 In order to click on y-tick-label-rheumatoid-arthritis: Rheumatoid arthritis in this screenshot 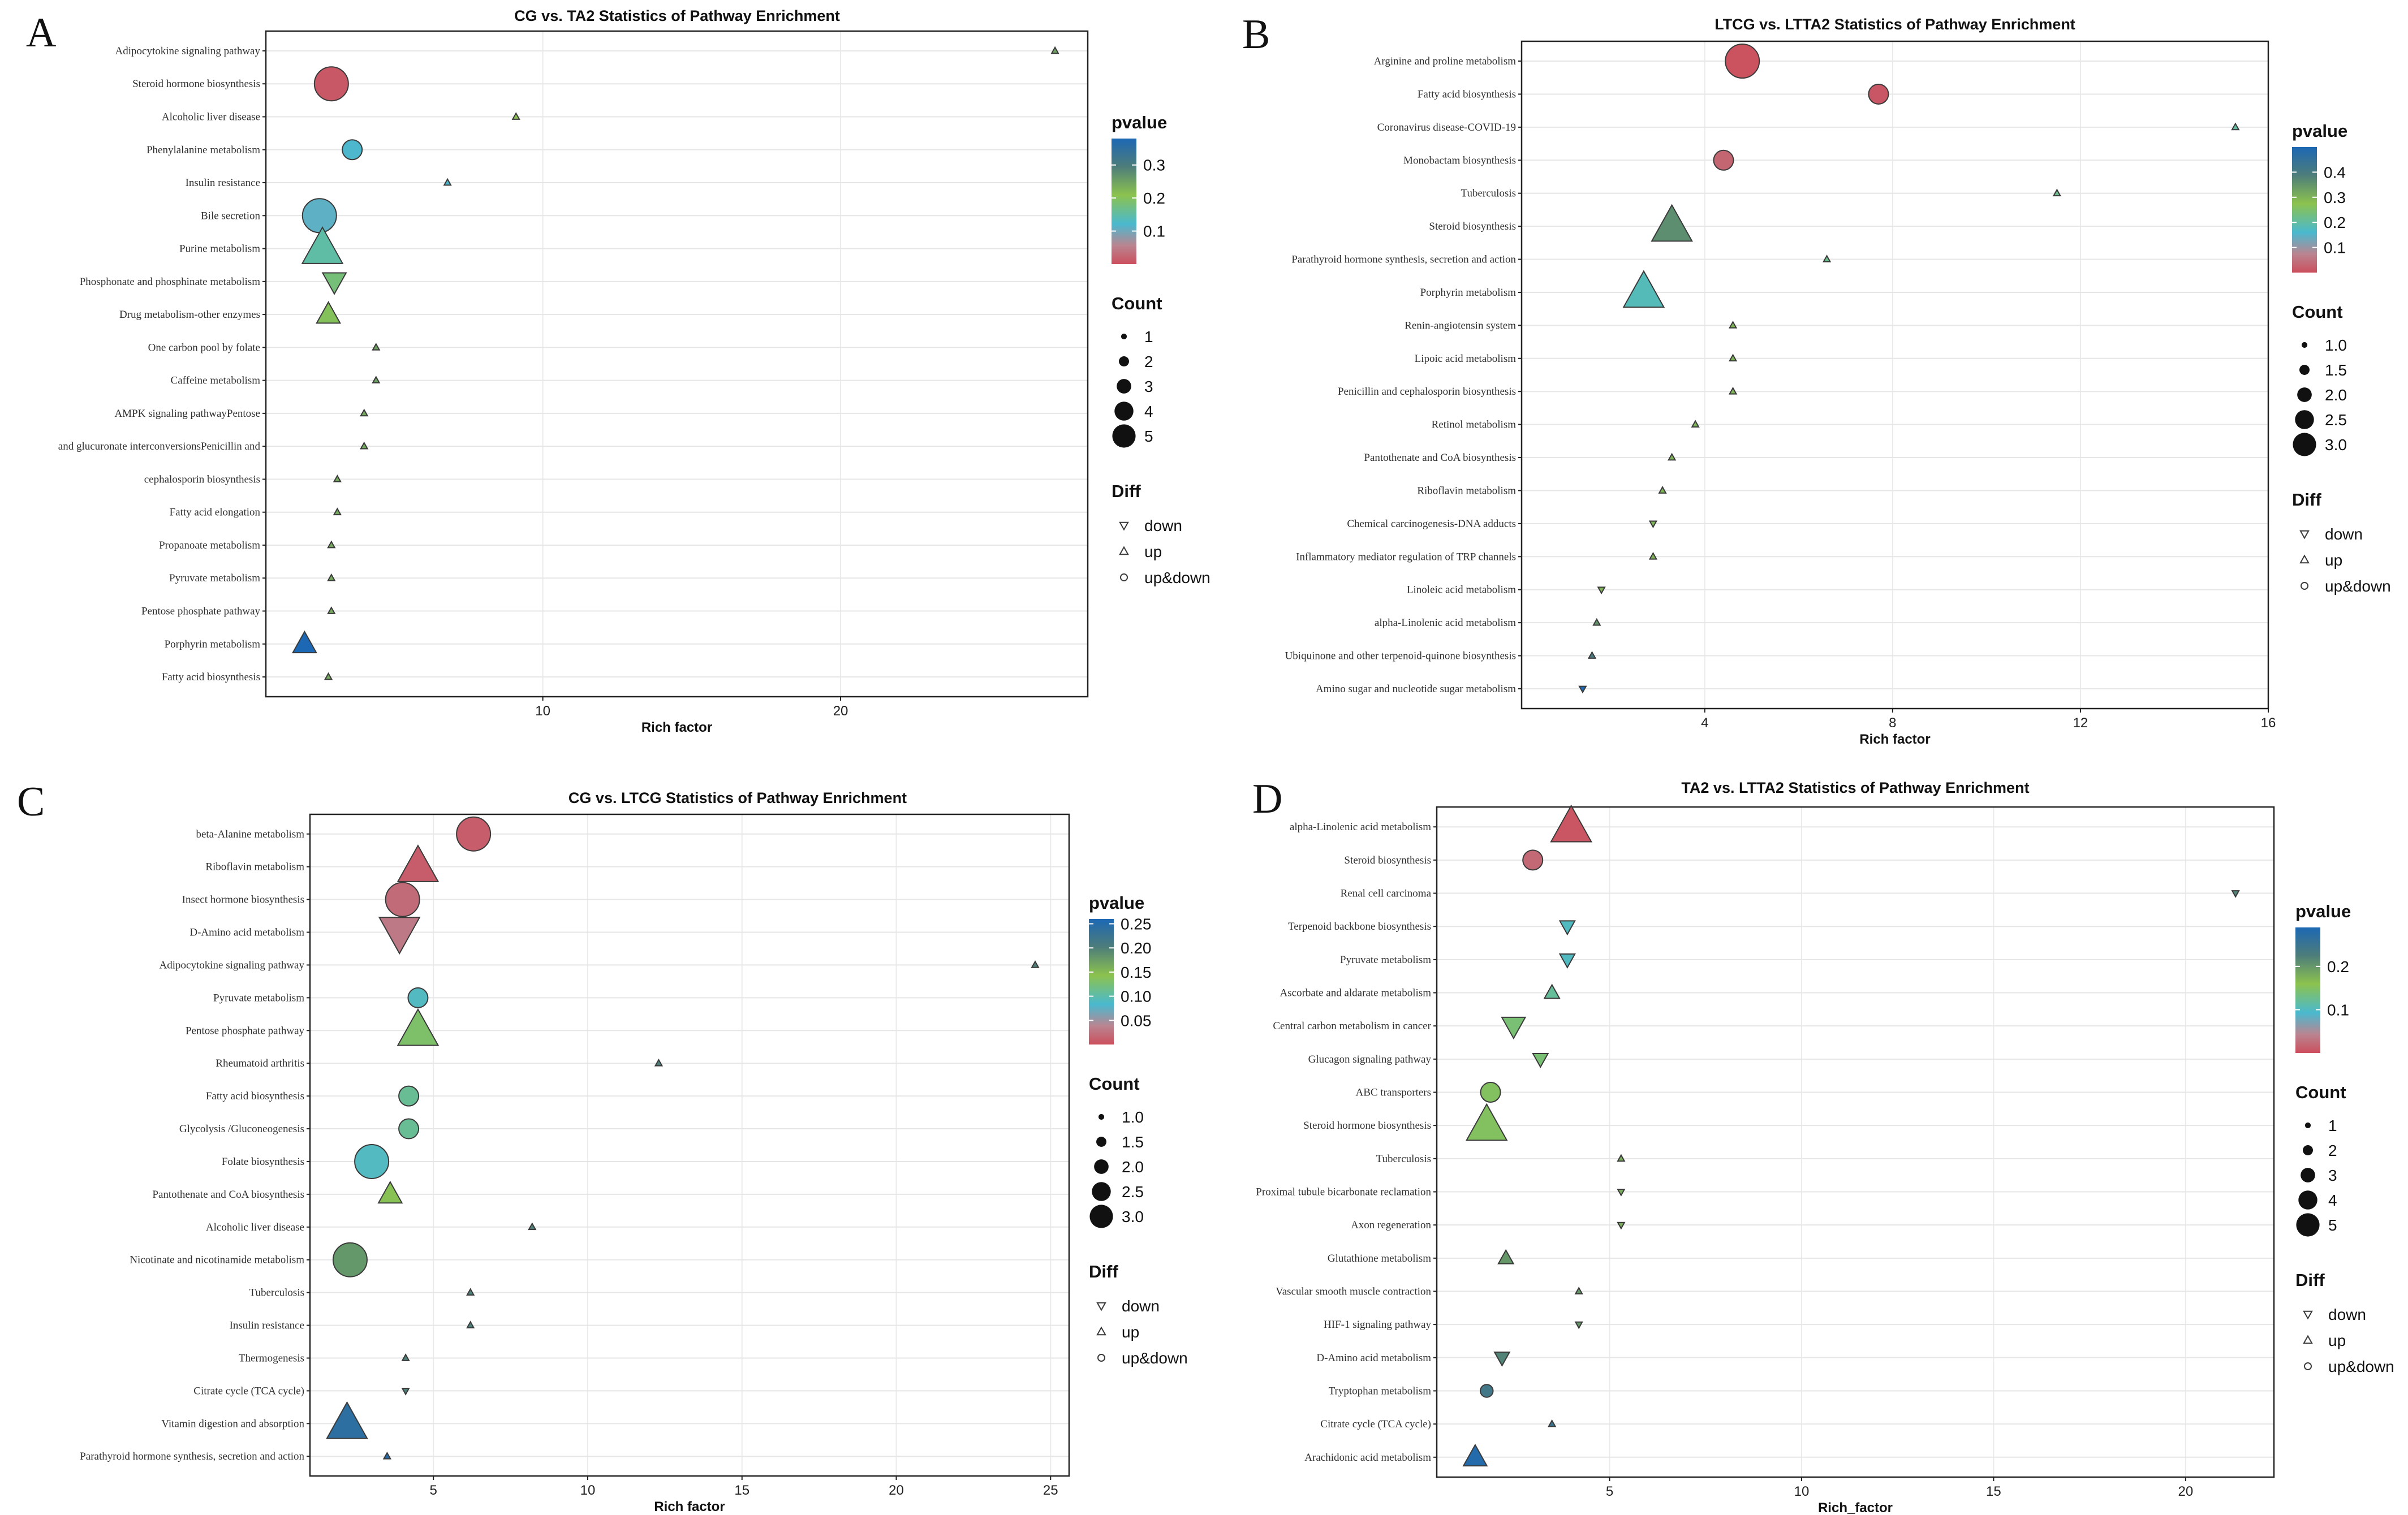, I will do `click(260, 1063)`.